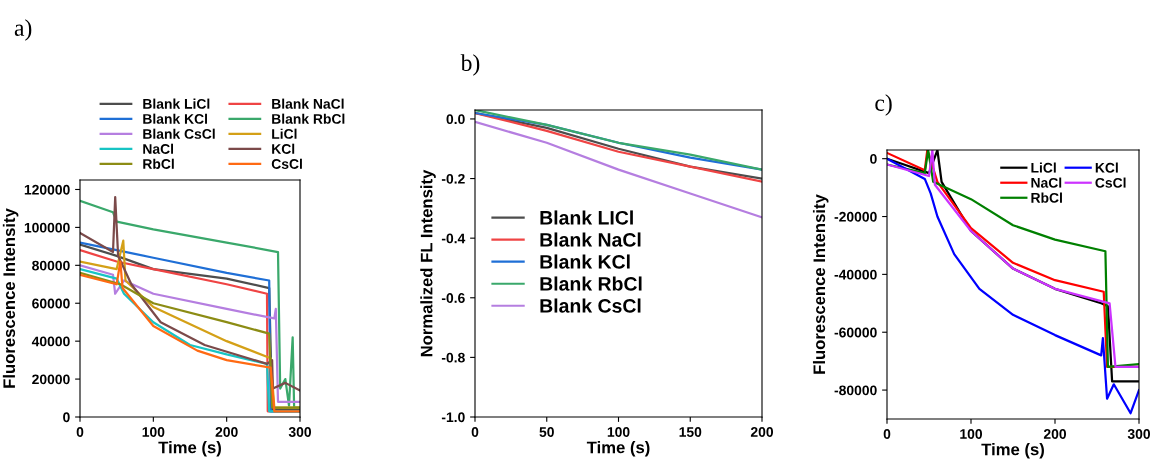  Describe the element at coordinates (176, 103) in the screenshot. I see `legend-label: Blank LiCl` at that location.